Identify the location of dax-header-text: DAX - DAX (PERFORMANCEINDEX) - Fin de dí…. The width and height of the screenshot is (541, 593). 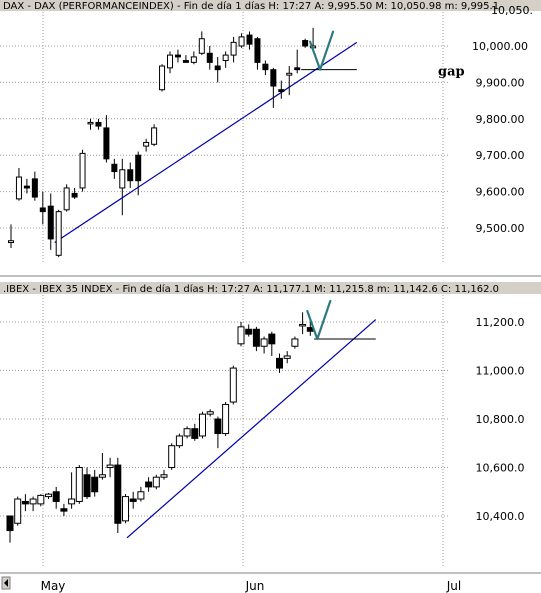
(251, 6).